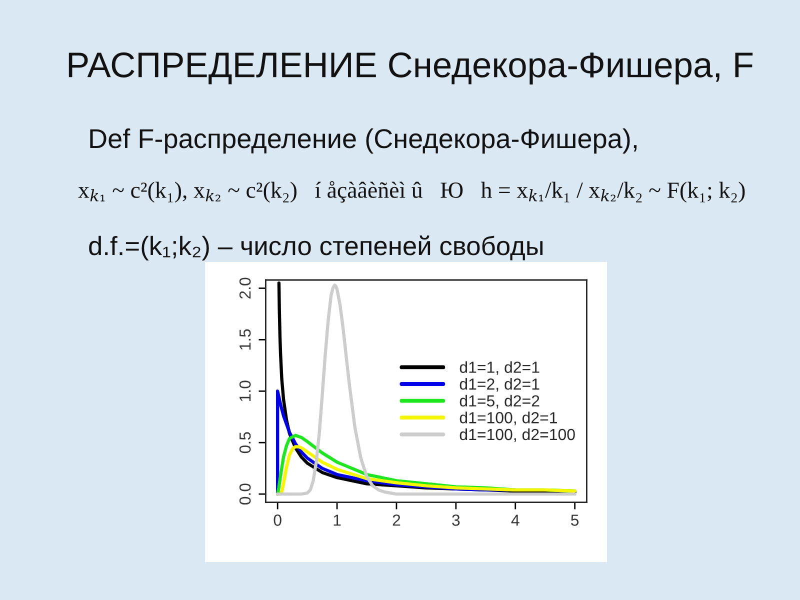 The width and height of the screenshot is (800, 600). I want to click on x-tick-label: 5, so click(575, 520).